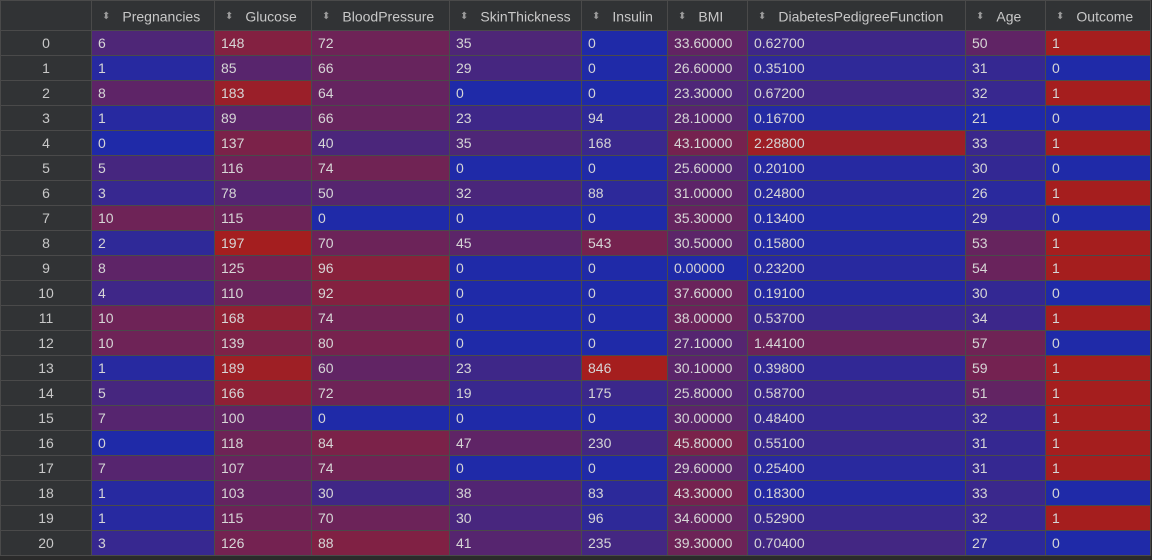  Describe the element at coordinates (263, 118) in the screenshot. I see `cell-glucose: 89` at that location.